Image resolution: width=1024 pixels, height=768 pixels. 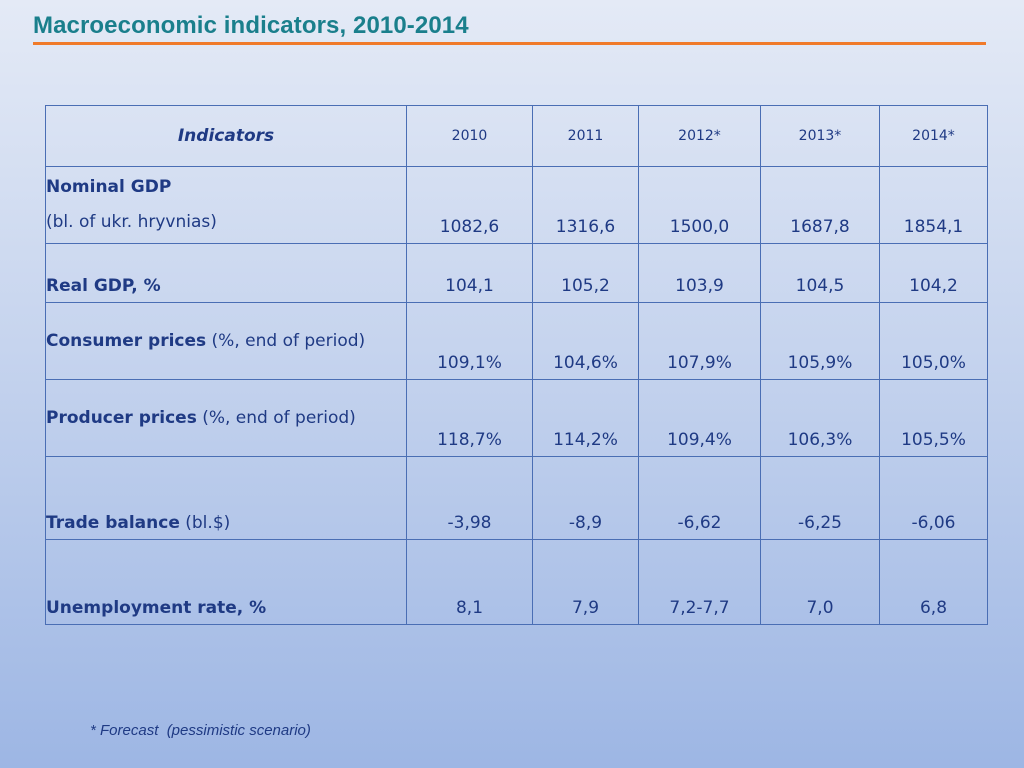 I want to click on cell-value: 1082,6, so click(x=469, y=205).